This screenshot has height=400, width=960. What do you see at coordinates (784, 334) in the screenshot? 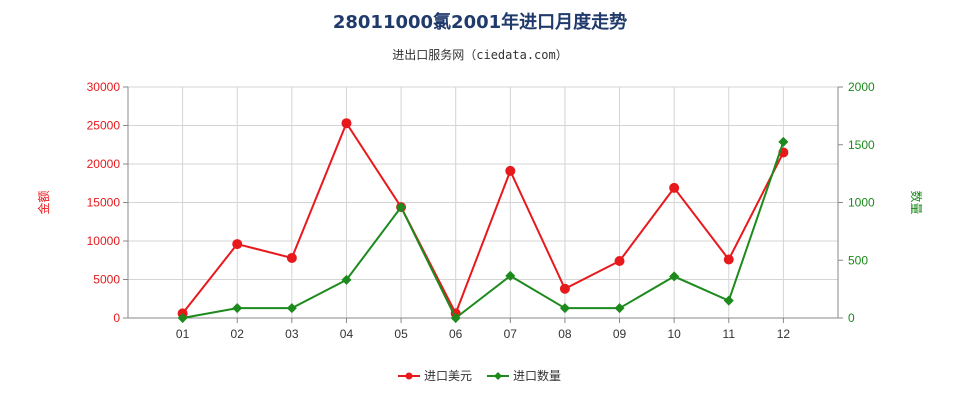
I see `x-tick-label: 12` at bounding box center [784, 334].